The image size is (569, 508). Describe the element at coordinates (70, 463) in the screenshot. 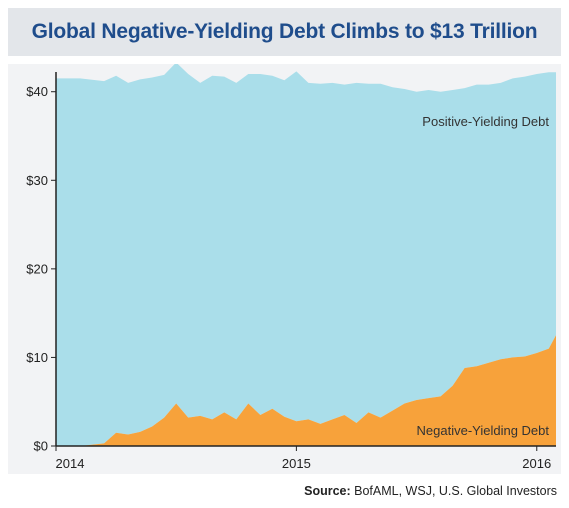

I see `x-tick-label: 2014` at that location.